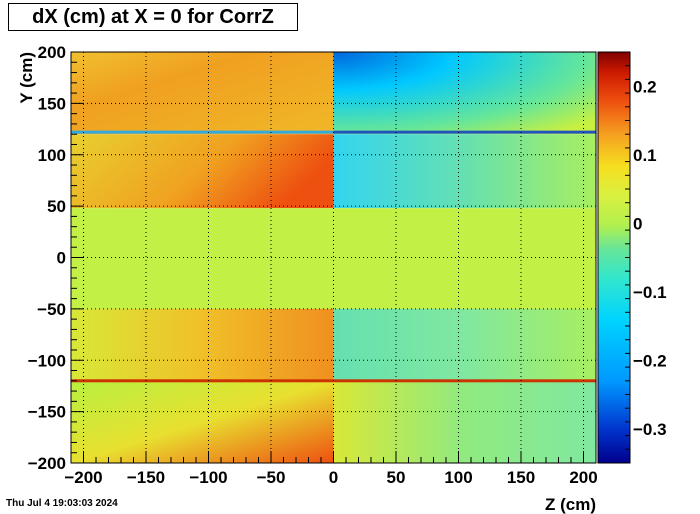 This screenshot has height=514, width=700. I want to click on y-tick-label: −150, so click(47, 412).